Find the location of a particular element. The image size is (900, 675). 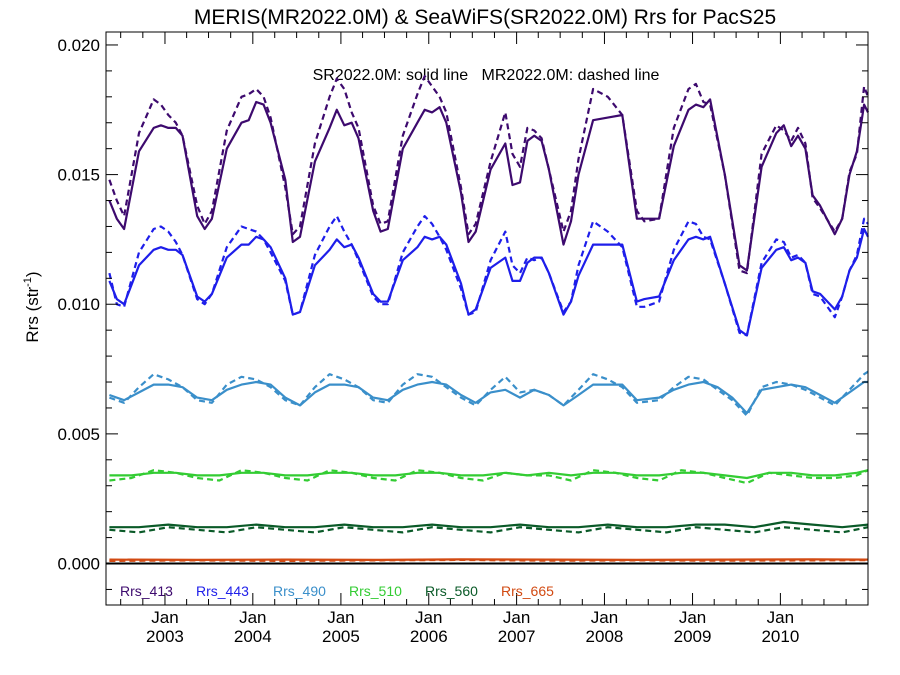

y-axis-label-main: Rrs (str is located at coordinates (32, 315).